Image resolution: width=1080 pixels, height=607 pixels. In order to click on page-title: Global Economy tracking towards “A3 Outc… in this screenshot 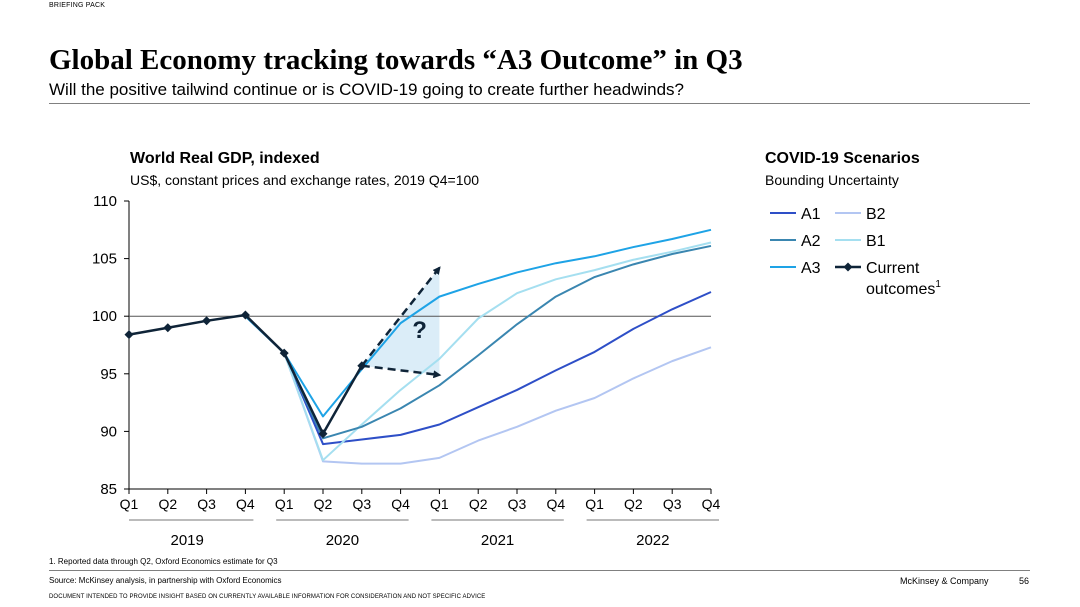, I will do `click(396, 60)`.